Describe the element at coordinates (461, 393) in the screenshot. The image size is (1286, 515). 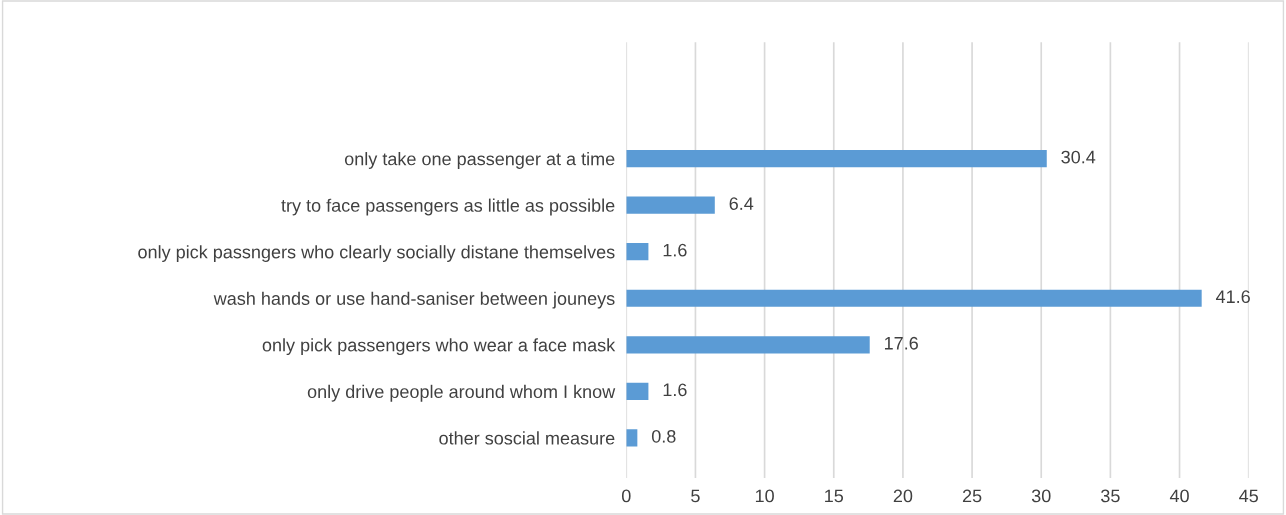
I see `y-tick-label: only drive people around whom I know` at that location.